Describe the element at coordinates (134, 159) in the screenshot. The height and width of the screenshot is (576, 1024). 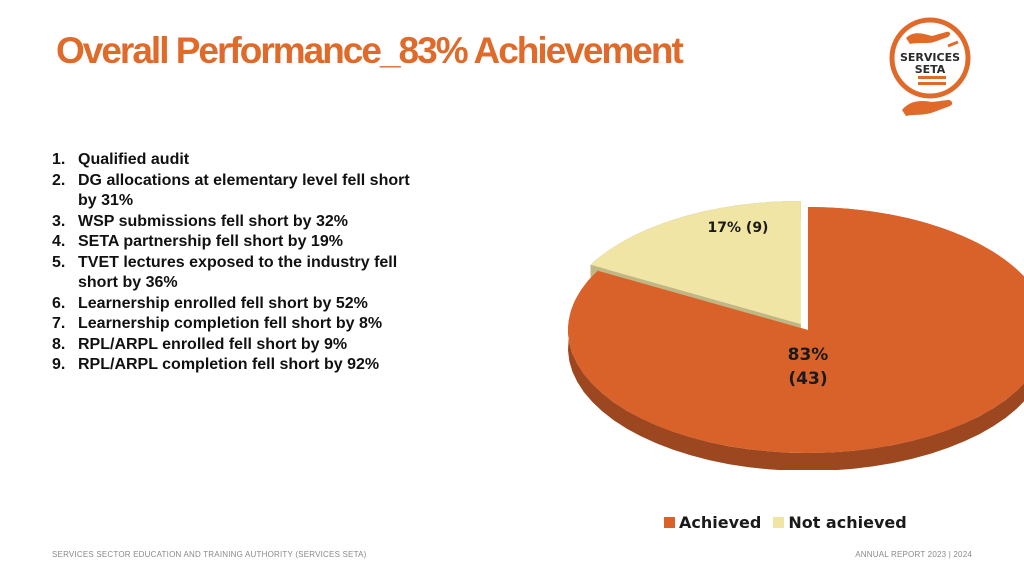
I see `list-item-text: Qualified audit` at that location.